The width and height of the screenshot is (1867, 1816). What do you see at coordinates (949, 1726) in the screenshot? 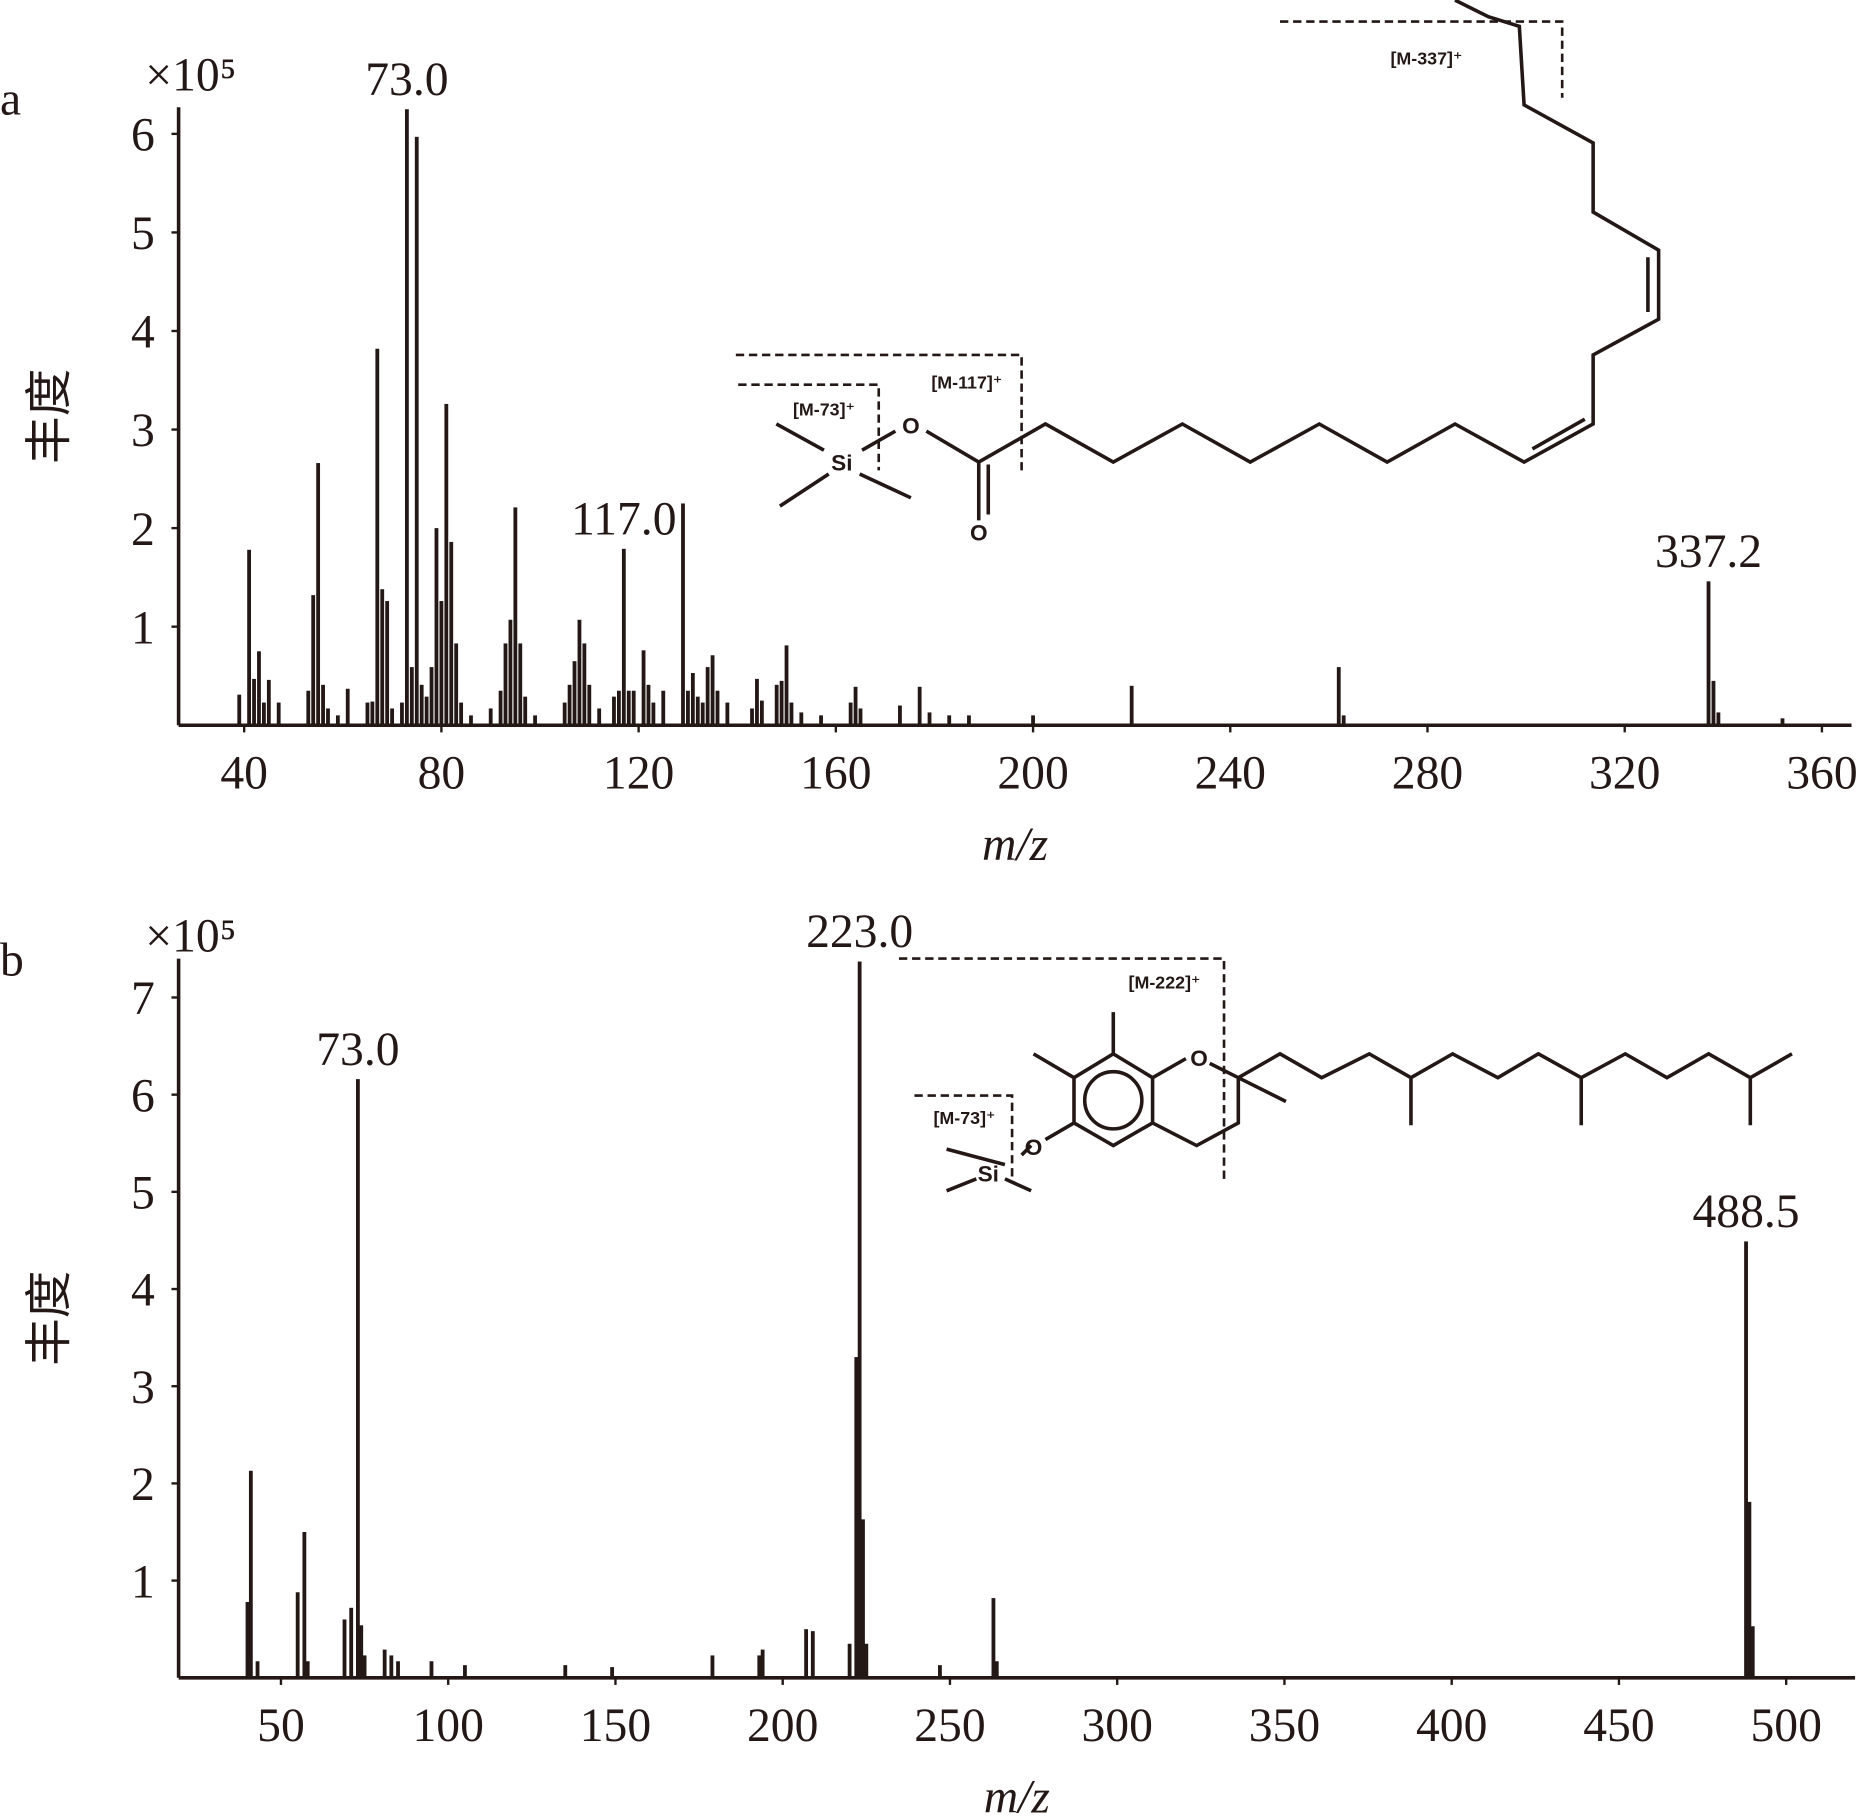
I see `x-tick-label: 250` at bounding box center [949, 1726].